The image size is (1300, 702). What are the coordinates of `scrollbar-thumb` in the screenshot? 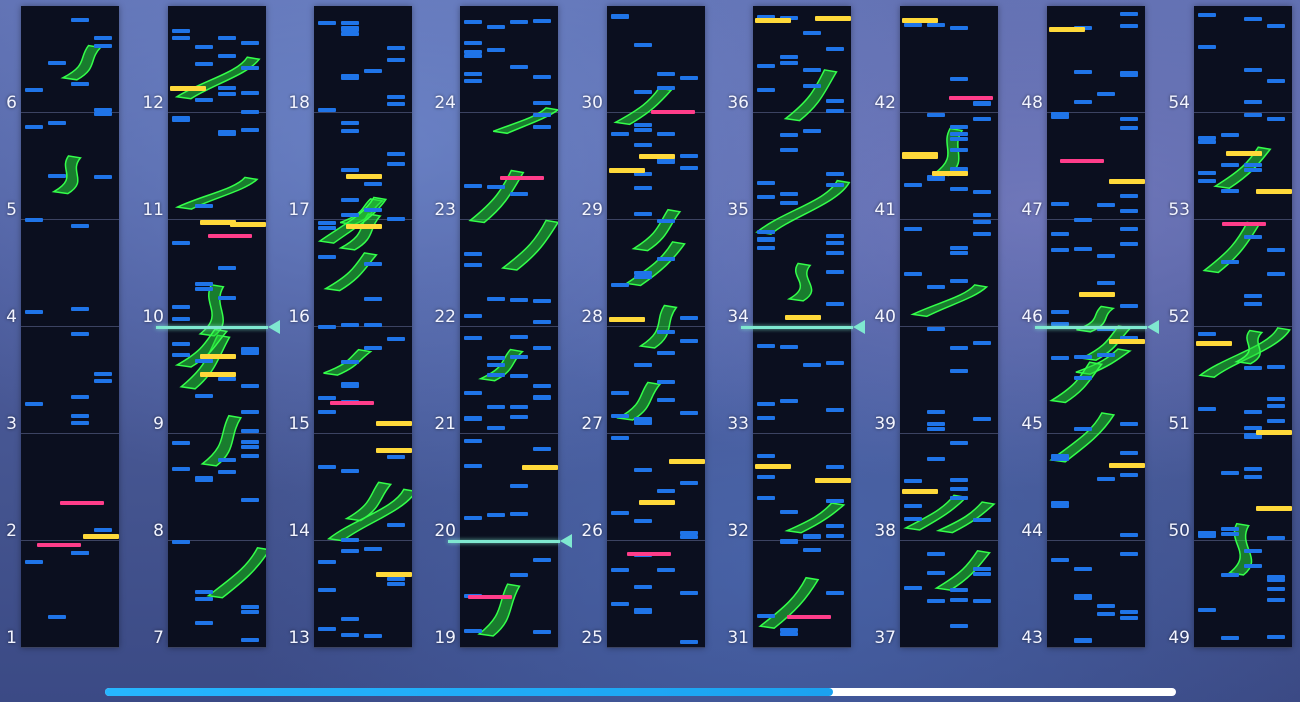 It's located at (469, 692).